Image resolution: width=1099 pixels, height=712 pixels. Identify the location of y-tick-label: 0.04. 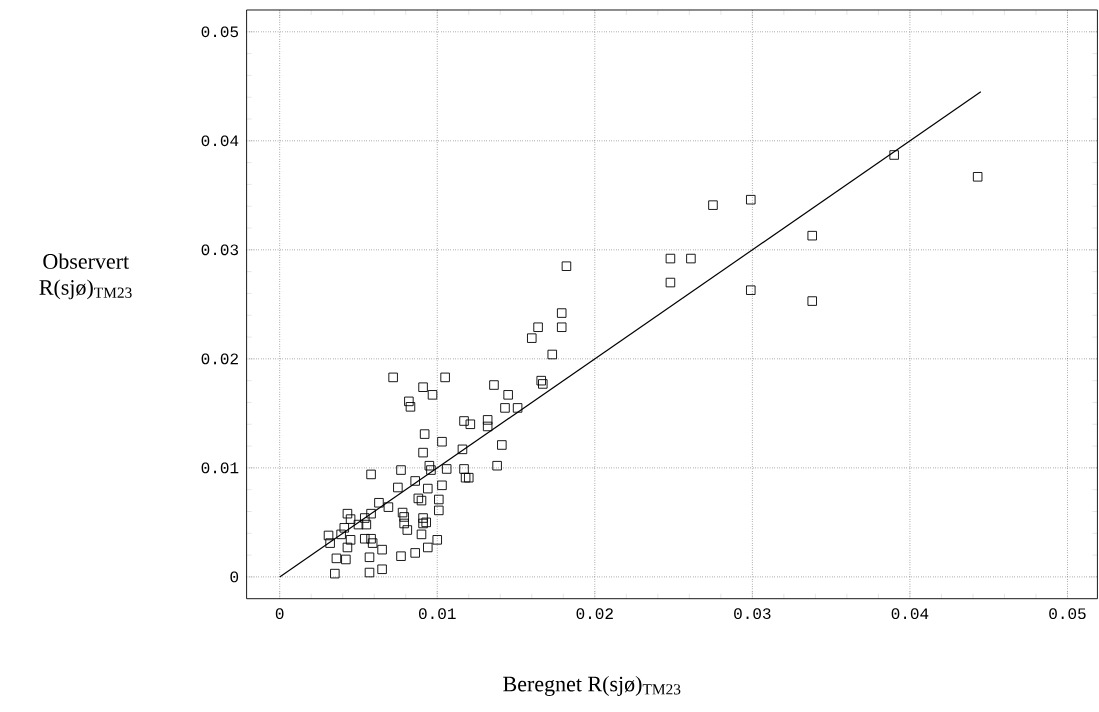
(220, 141).